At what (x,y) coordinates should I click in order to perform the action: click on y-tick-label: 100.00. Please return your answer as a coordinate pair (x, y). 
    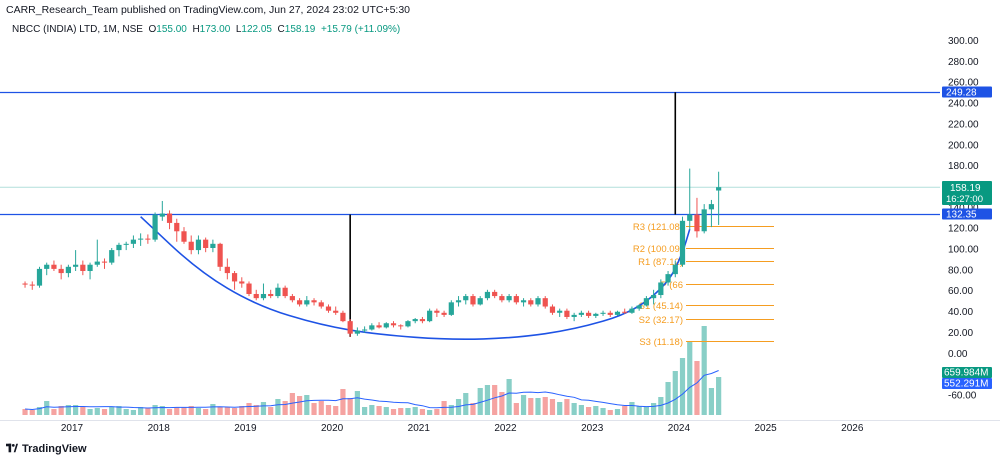
    Looking at the image, I should click on (963, 250).